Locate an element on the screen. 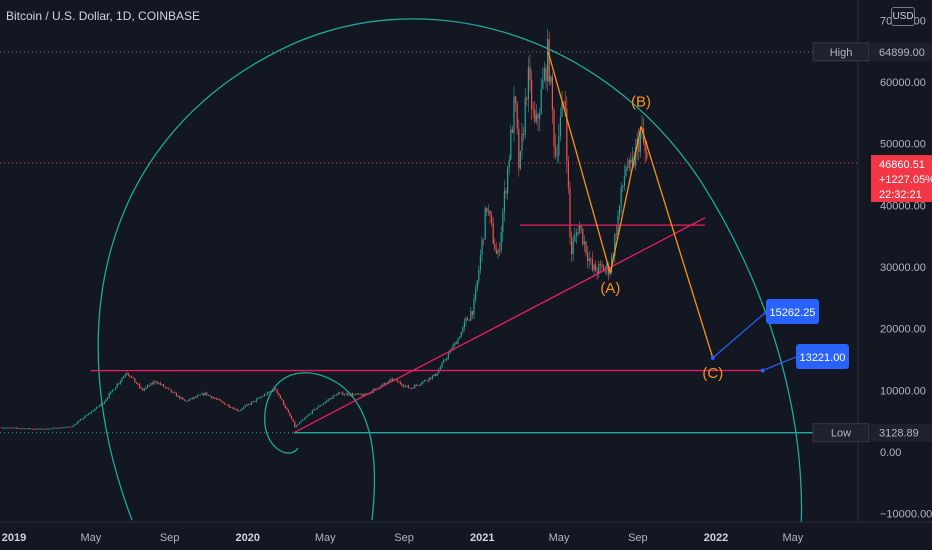  countdown-value: 22:32:21 is located at coordinates (900, 195).